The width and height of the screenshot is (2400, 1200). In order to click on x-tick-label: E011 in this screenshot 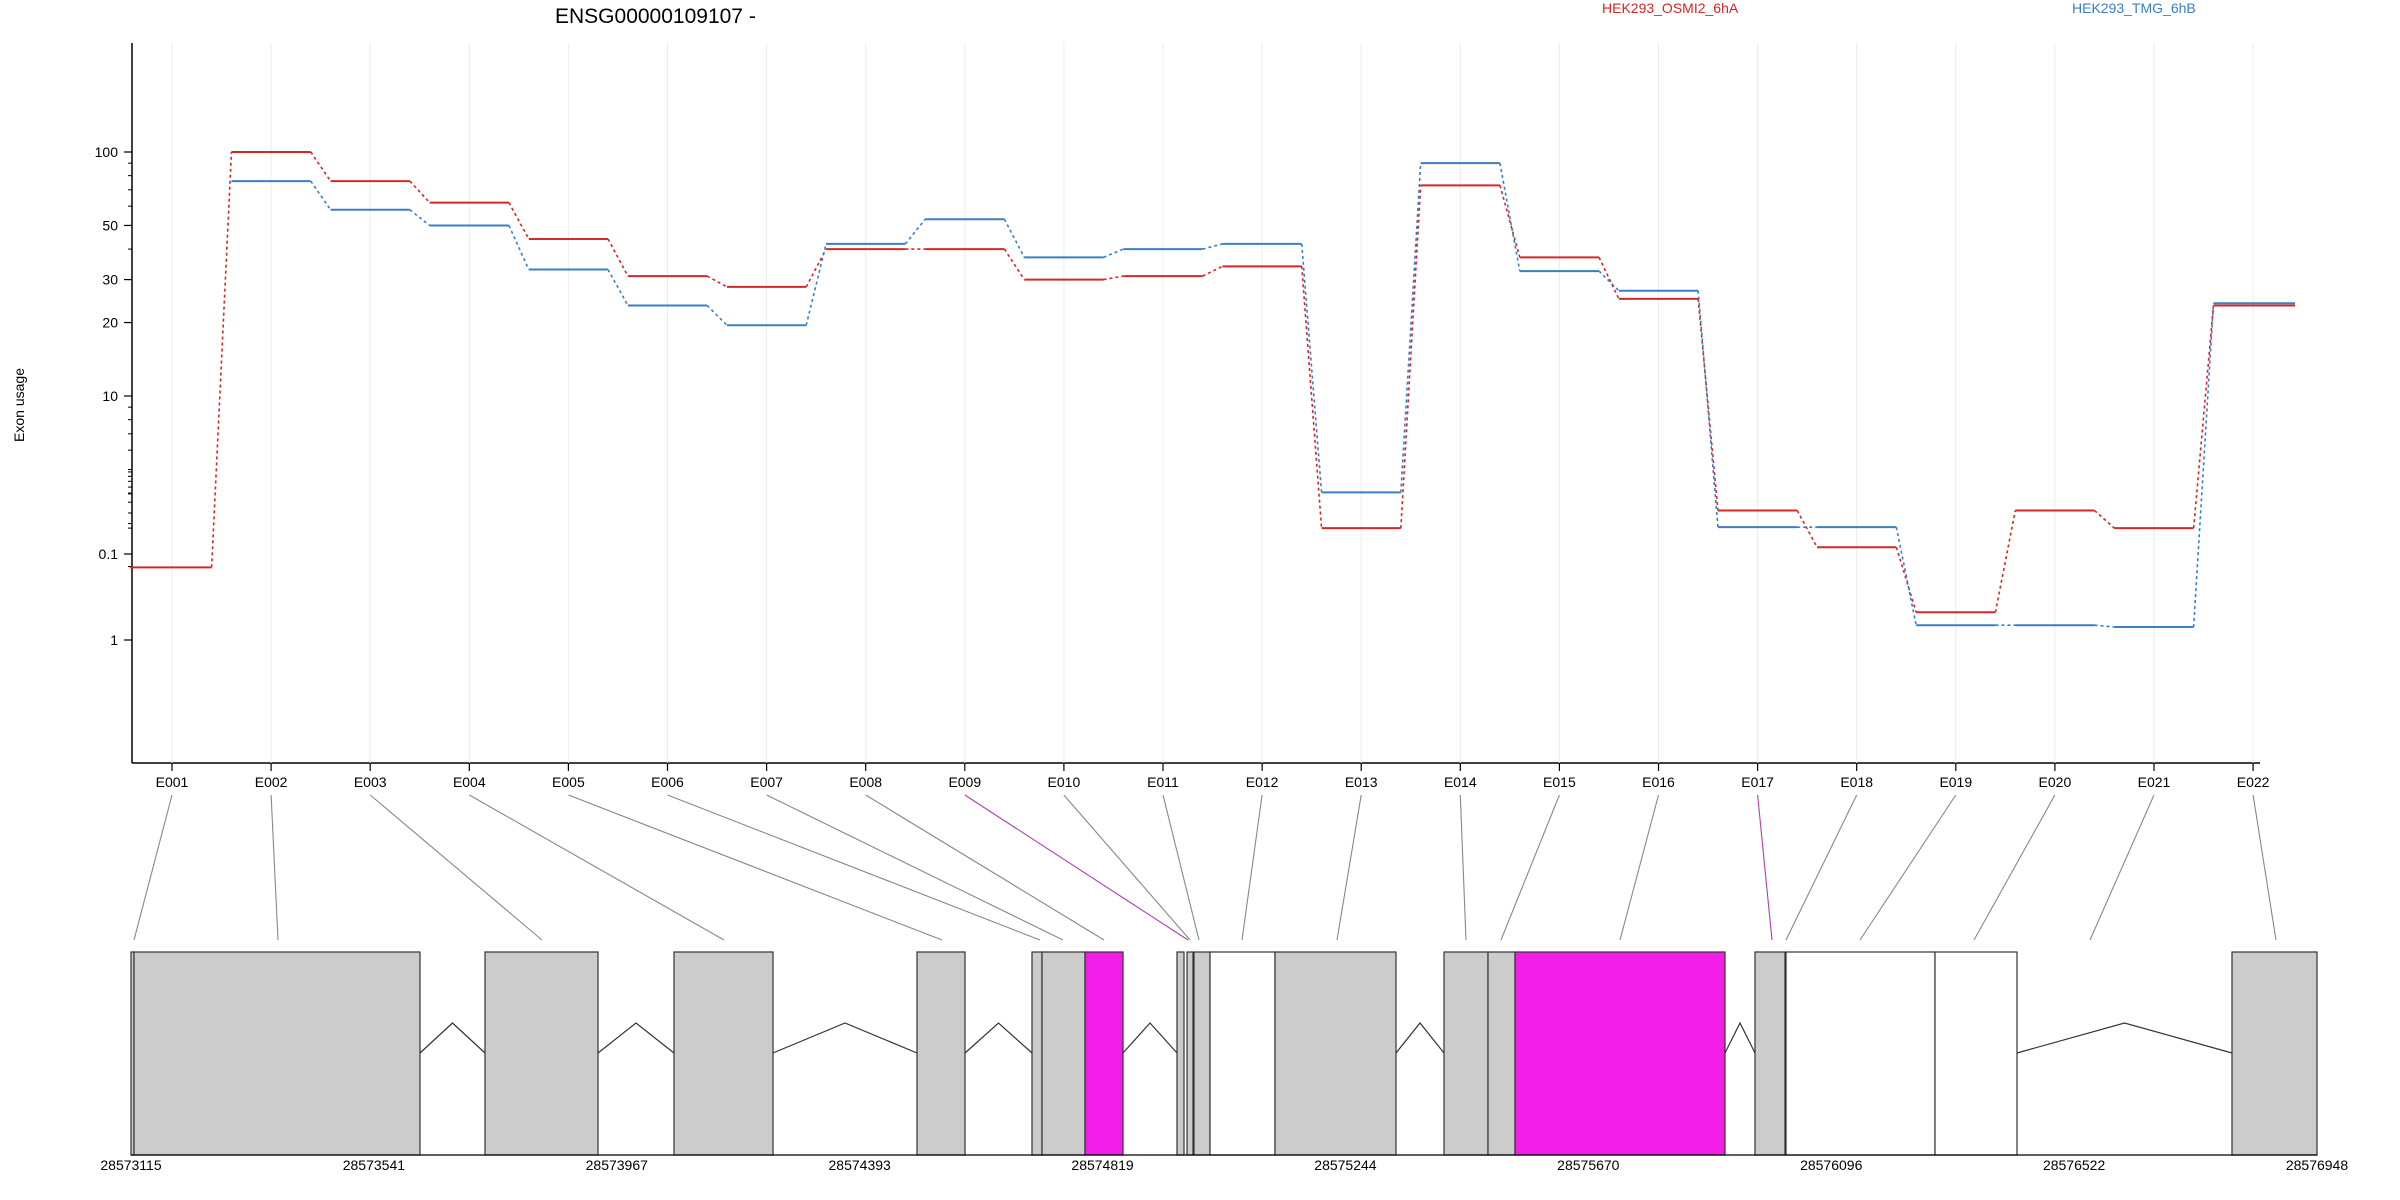, I will do `click(1163, 782)`.